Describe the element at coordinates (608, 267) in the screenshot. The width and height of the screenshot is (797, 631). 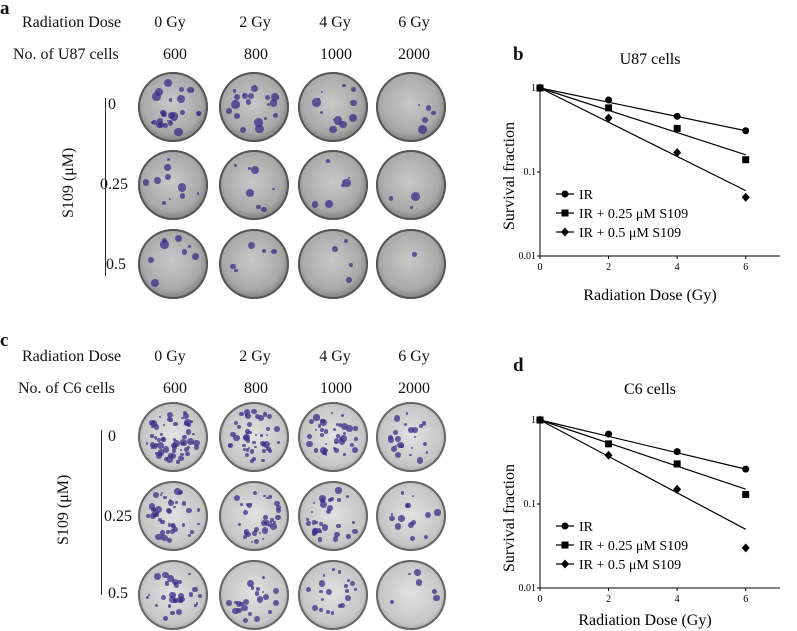
I see `x-tick-label: 2` at that location.